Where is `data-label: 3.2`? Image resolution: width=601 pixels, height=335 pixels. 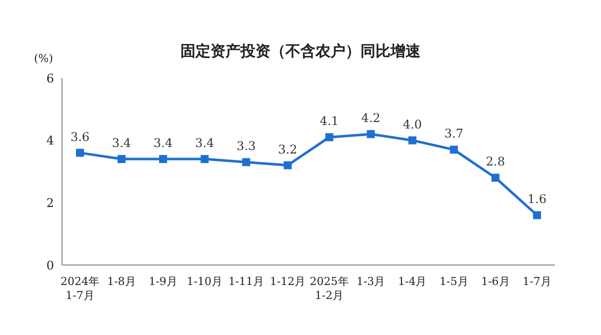 data-label: 3.2 is located at coordinates (288, 149).